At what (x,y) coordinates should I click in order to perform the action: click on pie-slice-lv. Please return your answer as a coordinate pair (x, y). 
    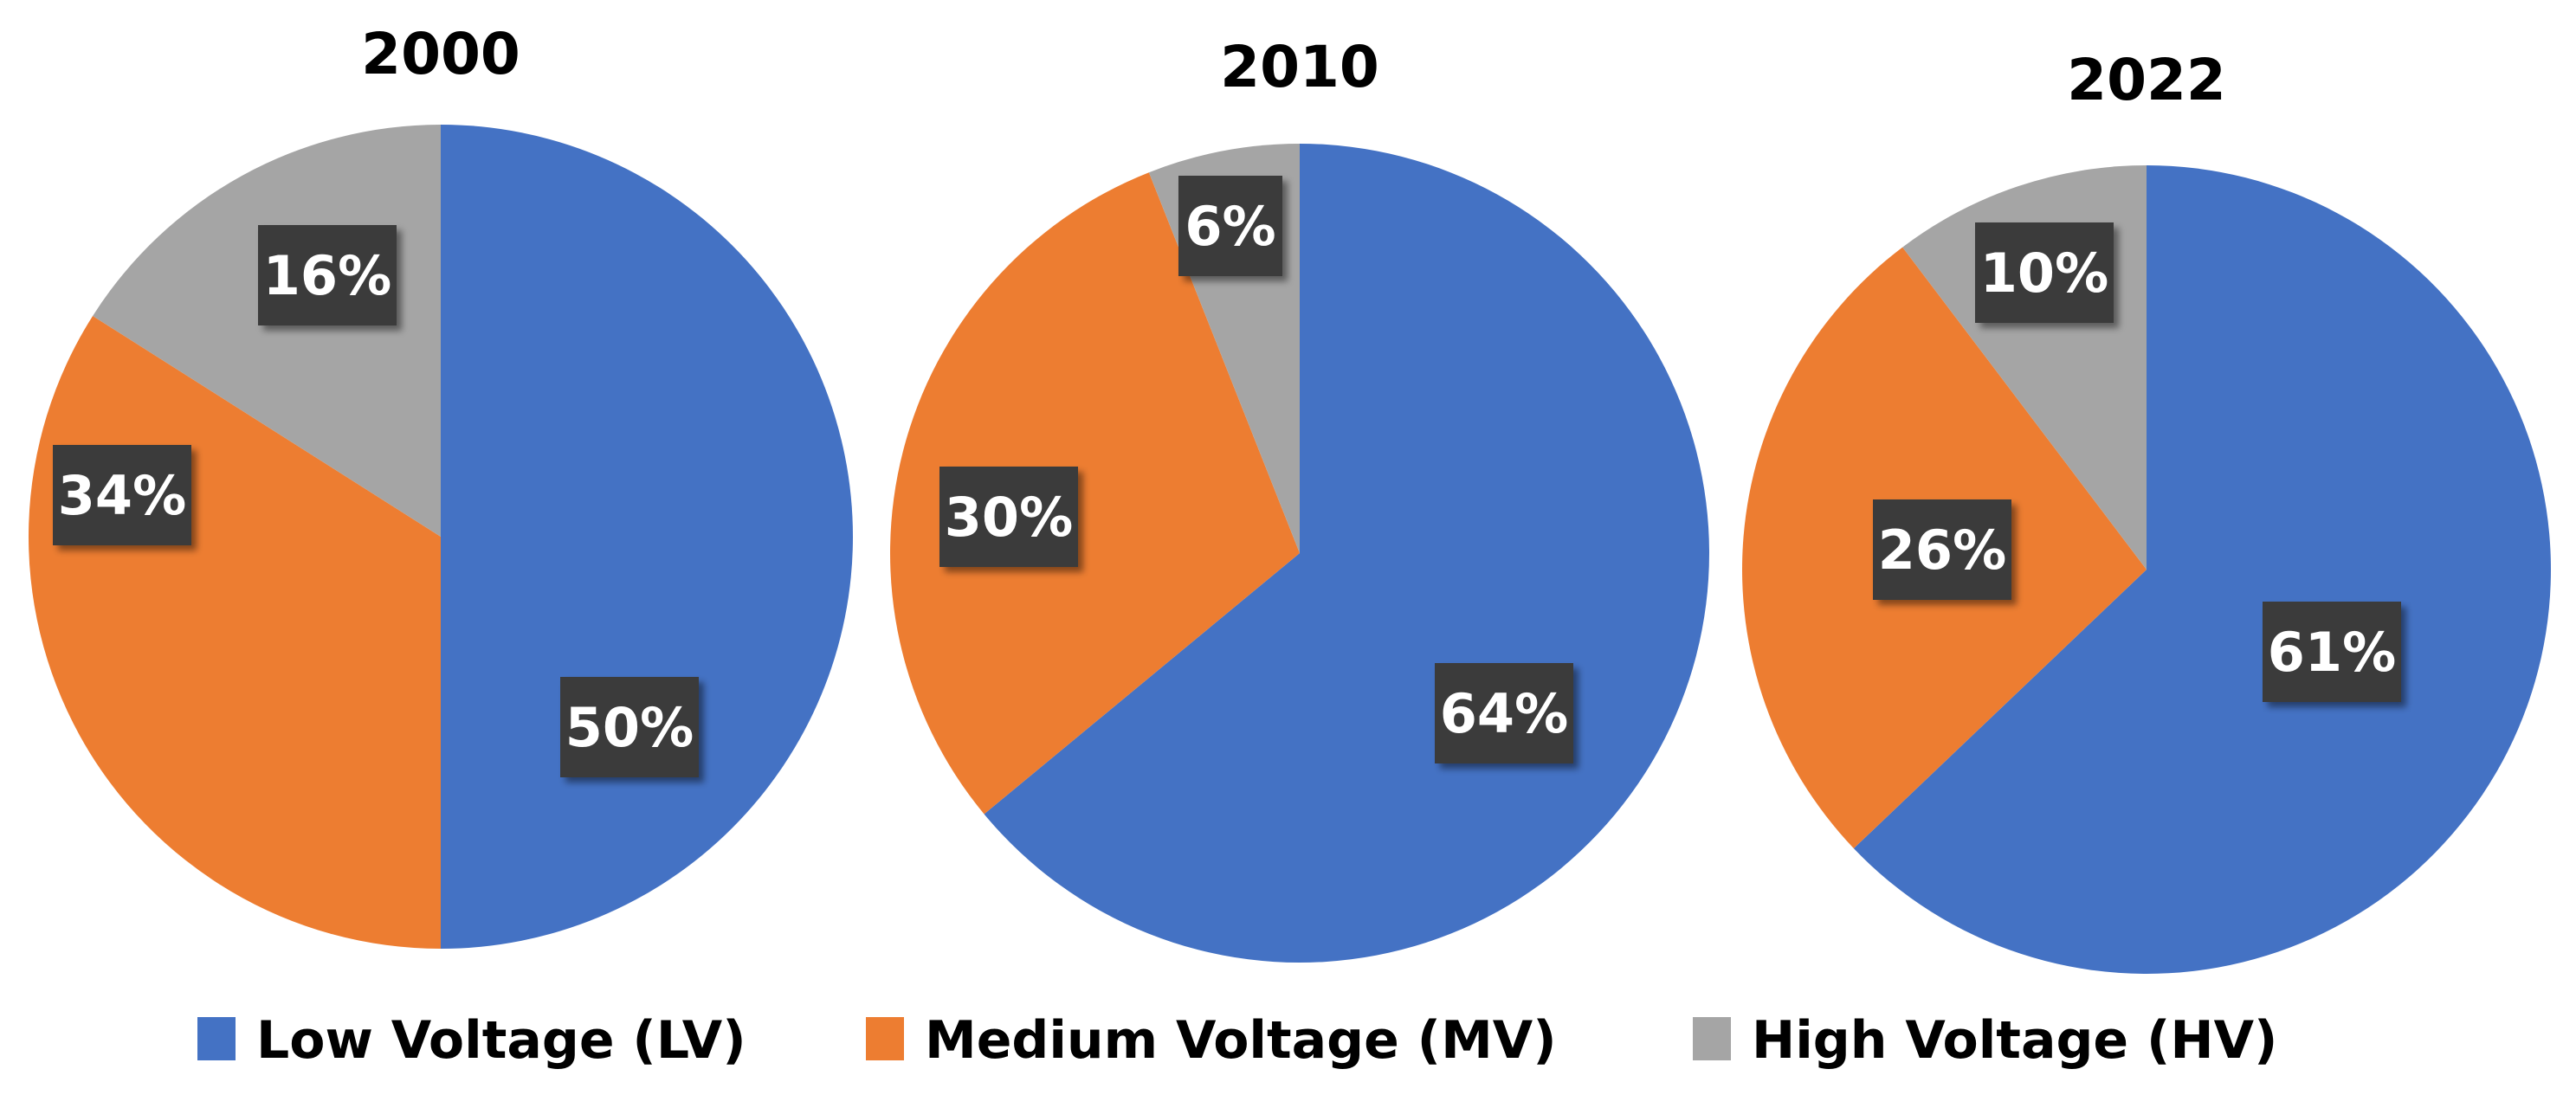
    Looking at the image, I should click on (647, 537).